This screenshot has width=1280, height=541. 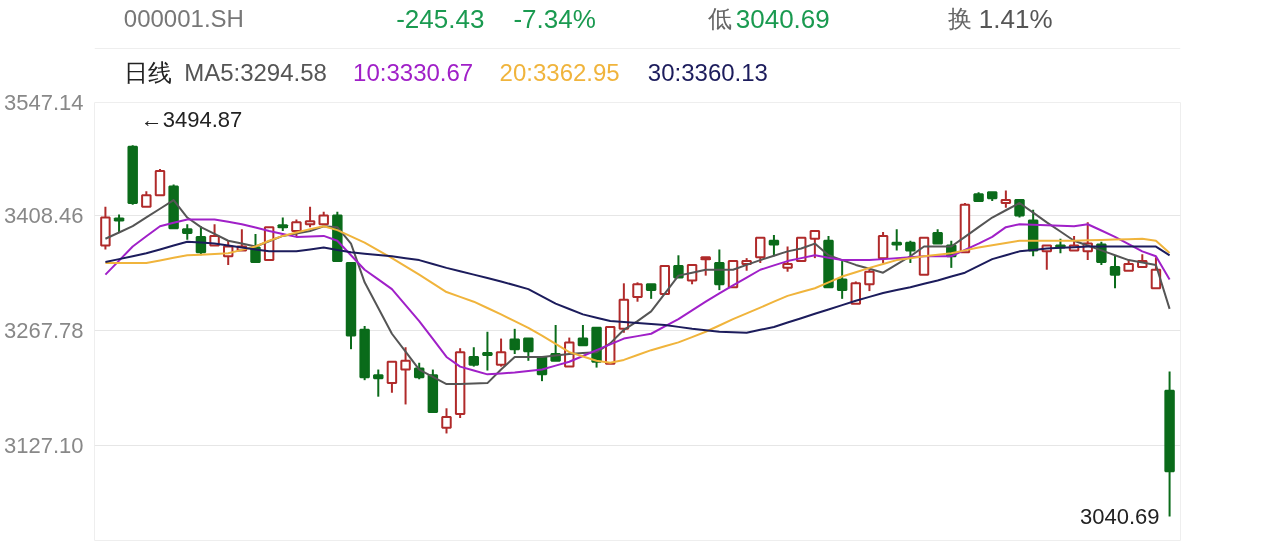 I want to click on text: -7.34%, so click(x=554, y=18).